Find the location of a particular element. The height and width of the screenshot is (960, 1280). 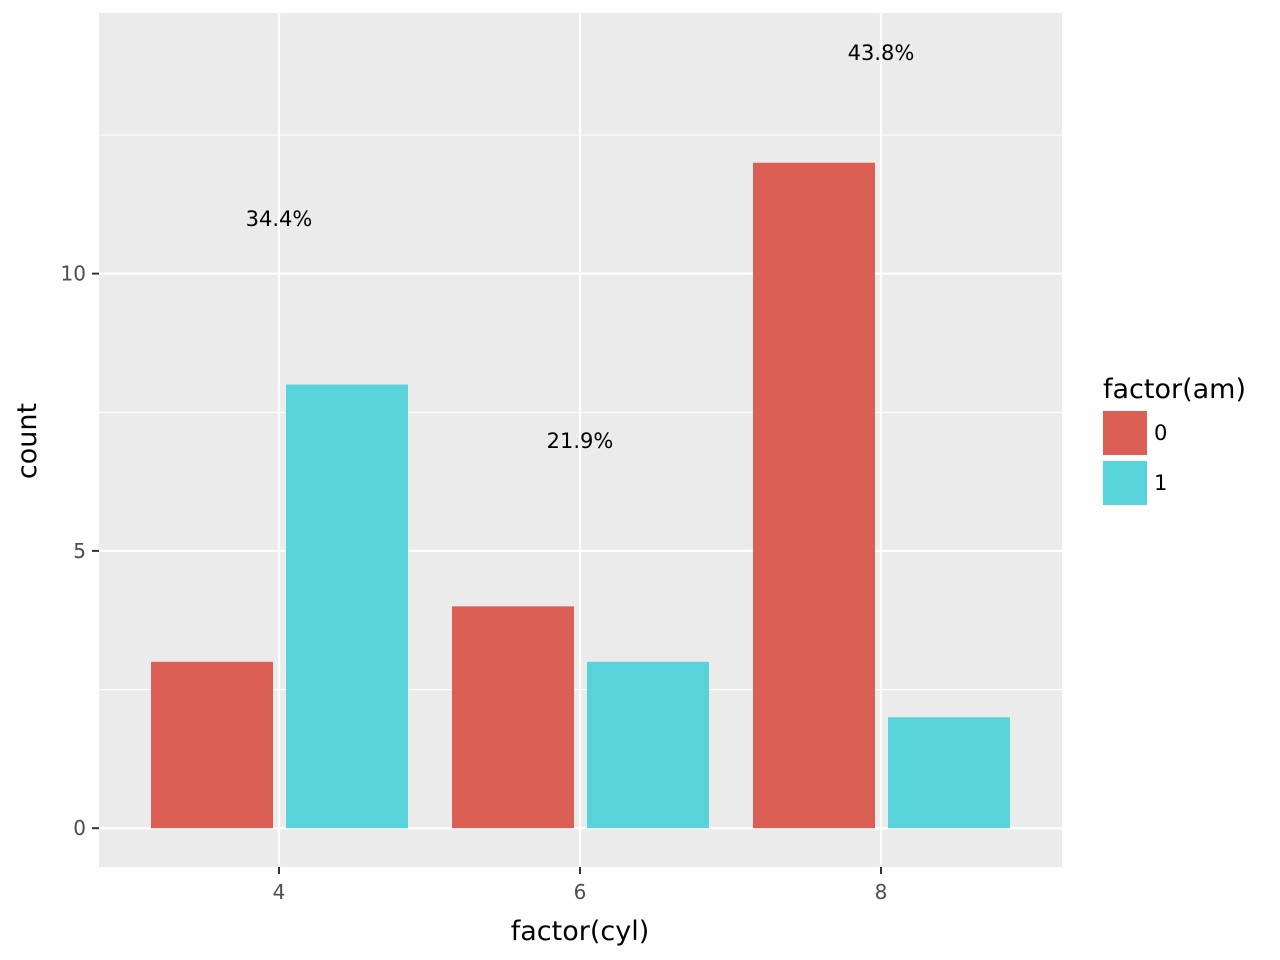

x-axis: 4 6 8 is located at coordinates (580, 885).